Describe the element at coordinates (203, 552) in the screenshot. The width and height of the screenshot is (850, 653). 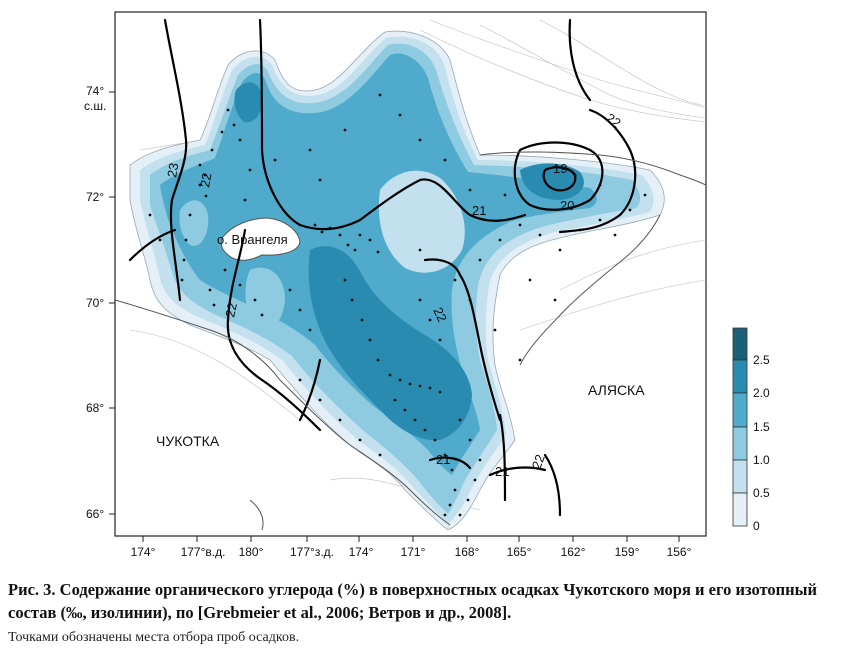
I see `lon-label-177e: 177°в.д.` at that location.